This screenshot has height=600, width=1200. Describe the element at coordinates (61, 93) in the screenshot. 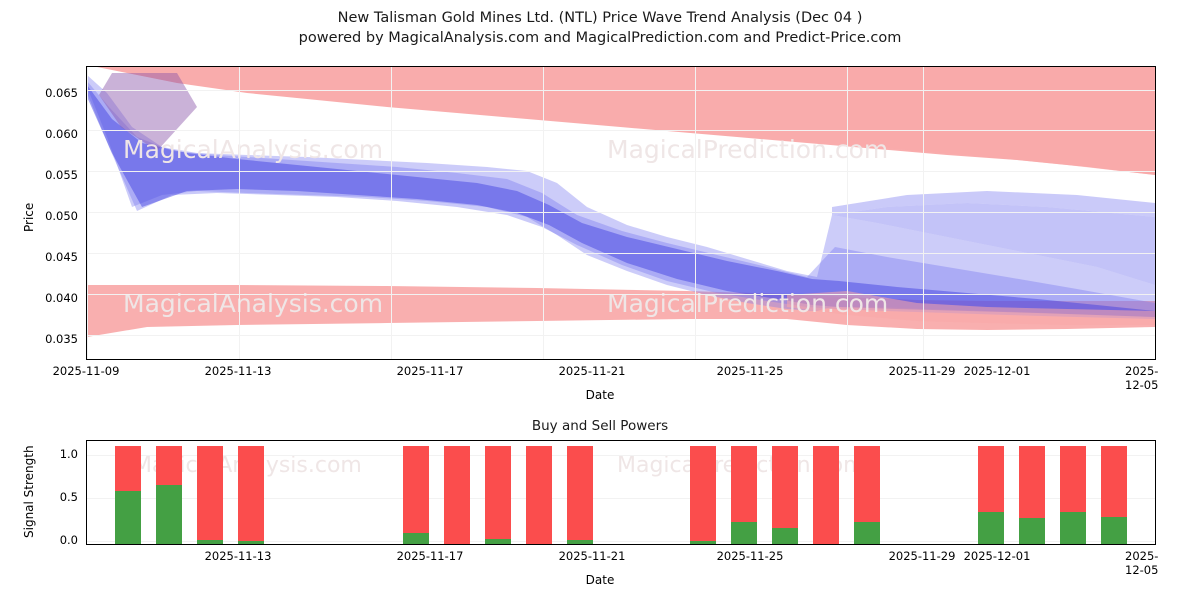

I see `y-tick: 0.065` at that location.